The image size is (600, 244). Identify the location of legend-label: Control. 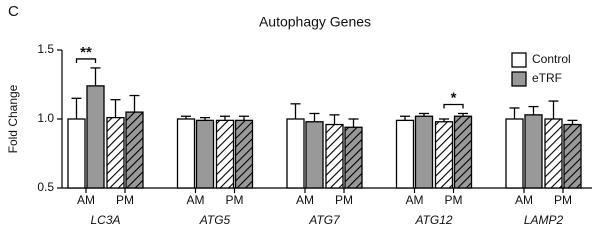
(551, 59).